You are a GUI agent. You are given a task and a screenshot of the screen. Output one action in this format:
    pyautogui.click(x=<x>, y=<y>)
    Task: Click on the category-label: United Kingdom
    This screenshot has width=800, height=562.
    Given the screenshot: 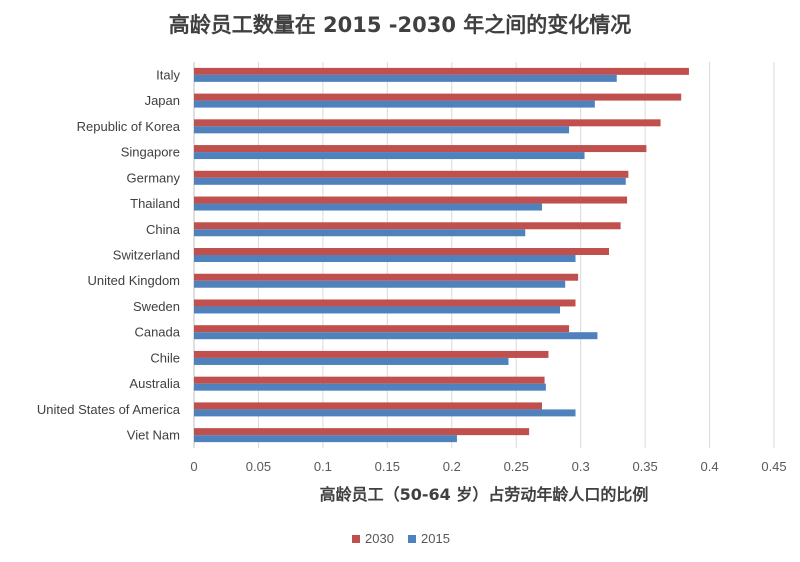 What is the action you would take?
    pyautogui.click(x=134, y=280)
    